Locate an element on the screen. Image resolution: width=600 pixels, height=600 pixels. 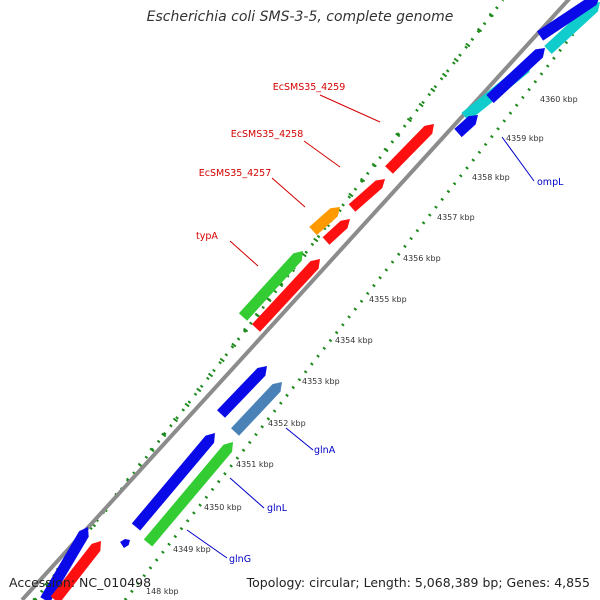
feature-green-glnL is located at coordinates (188, 494).